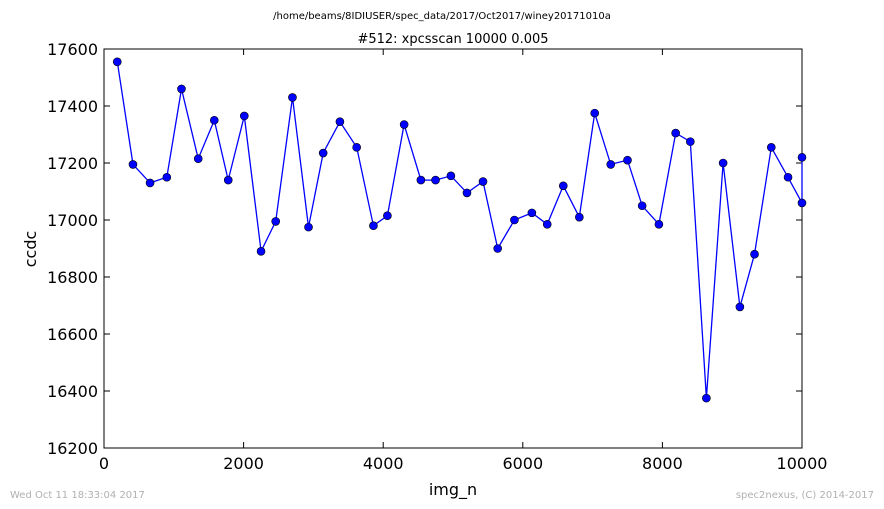  Describe the element at coordinates (72, 163) in the screenshot. I see `y-tick-label: 17200` at that location.